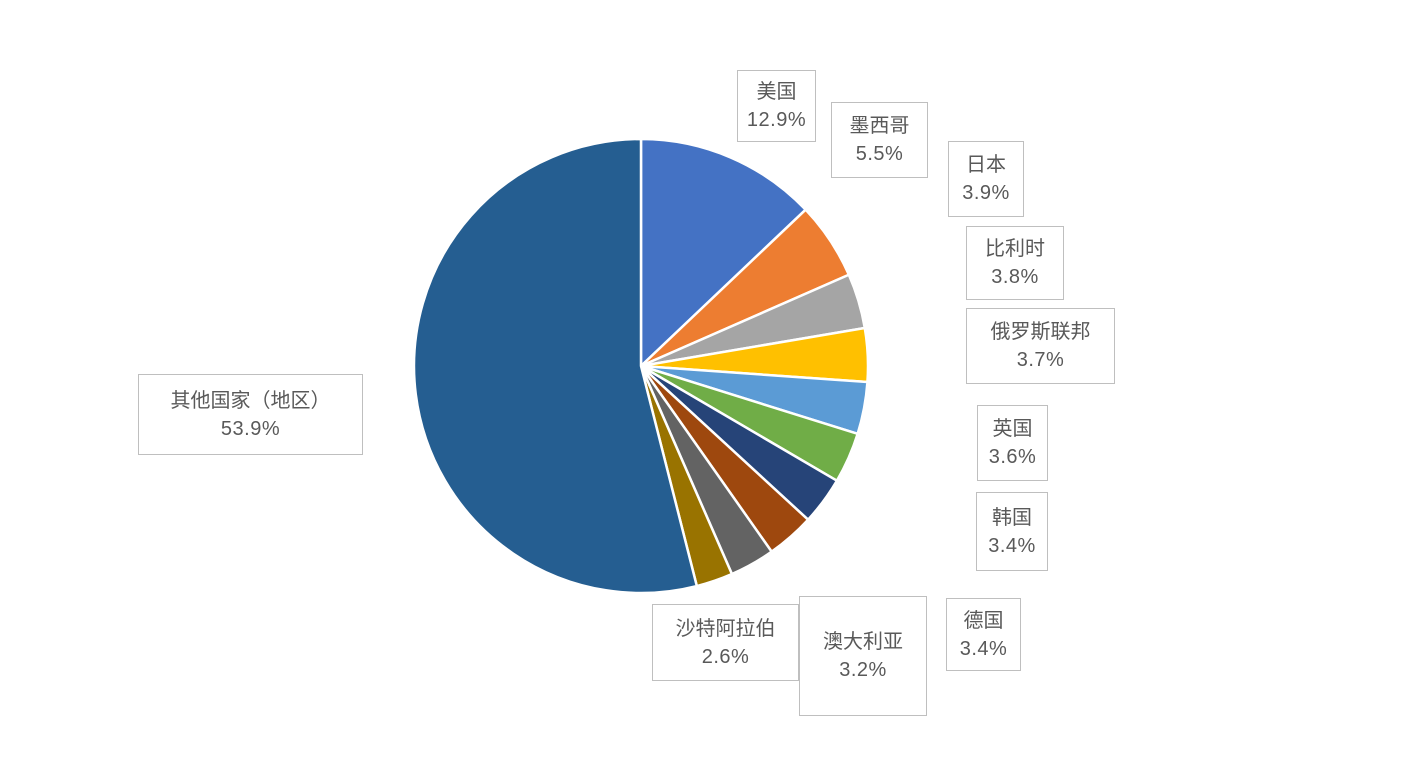 The height and width of the screenshot is (765, 1412). I want to click on pie-slice-usa, so click(723, 252).